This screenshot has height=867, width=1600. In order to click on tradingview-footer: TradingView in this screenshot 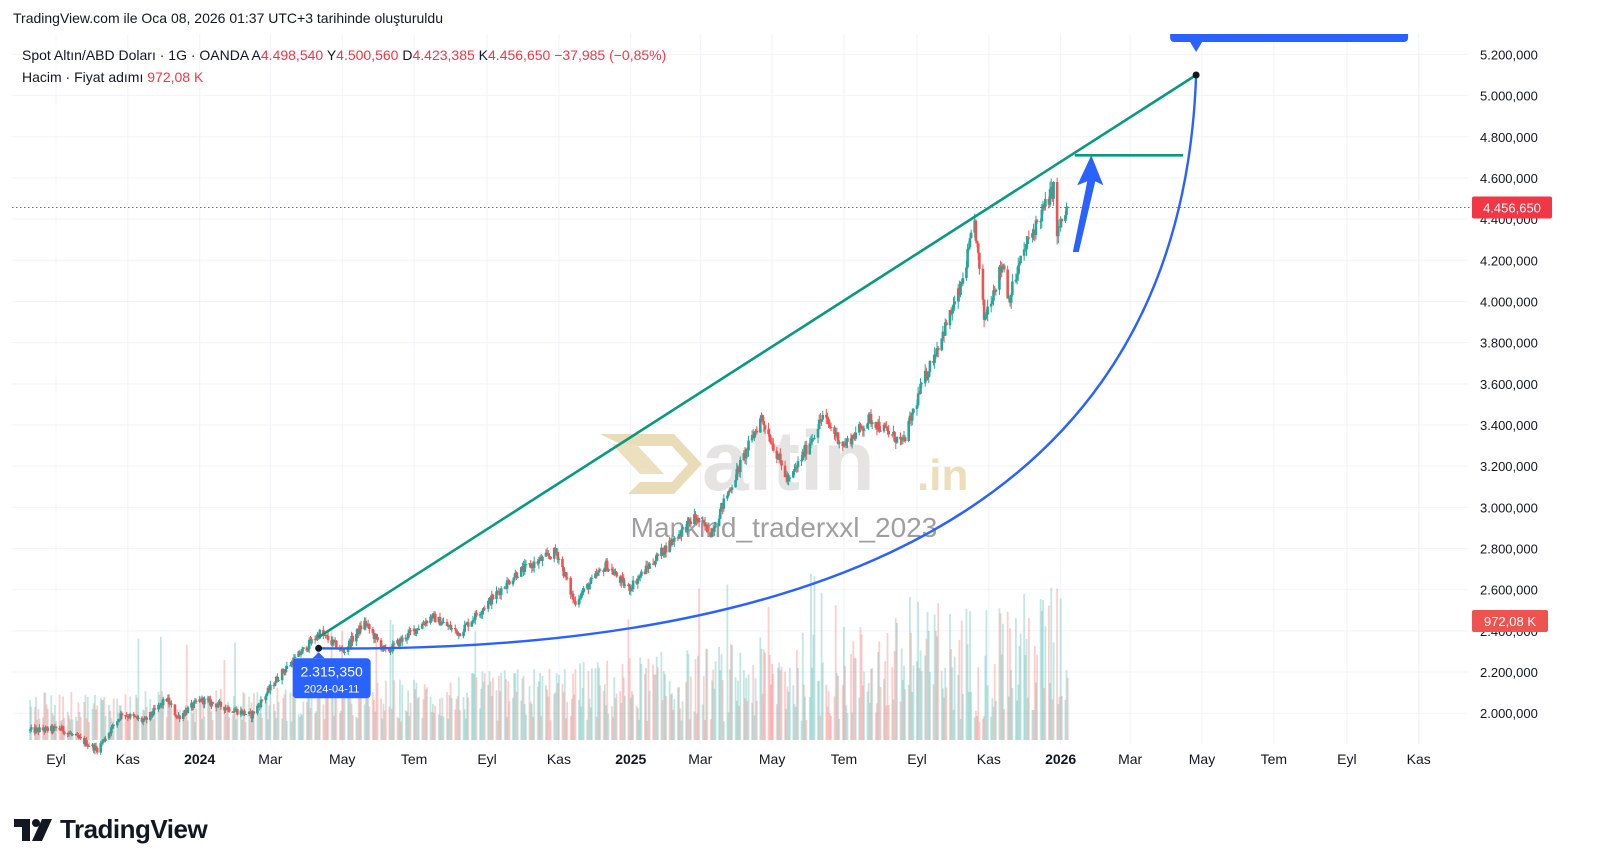, I will do `click(111, 829)`.